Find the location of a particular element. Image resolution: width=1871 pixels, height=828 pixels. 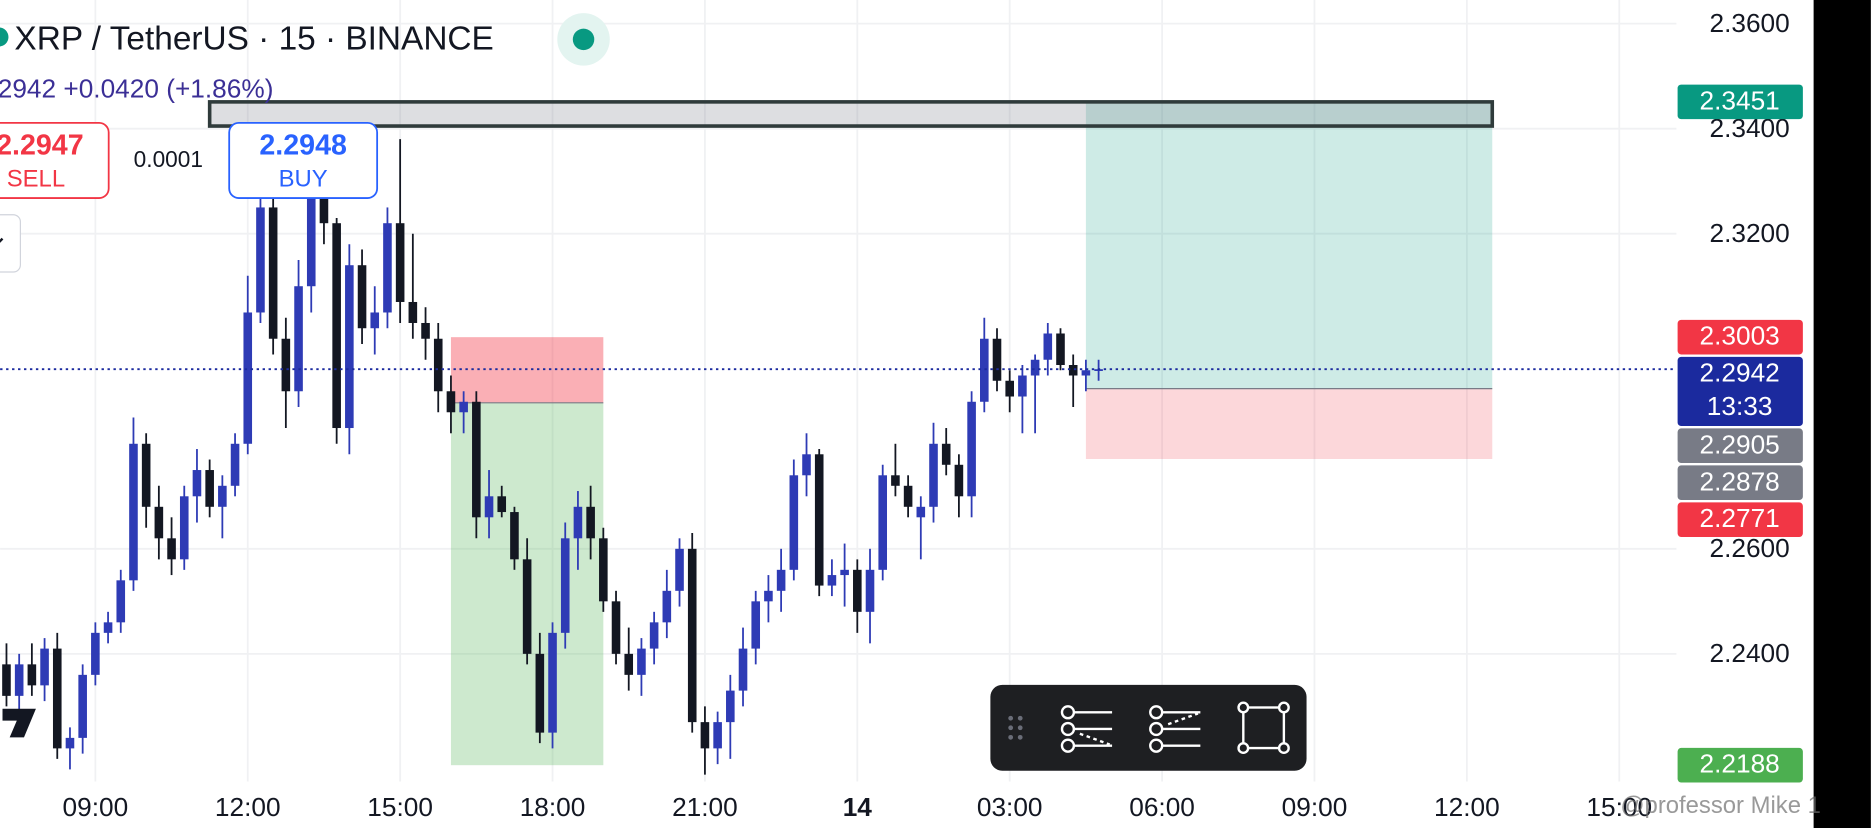

price-badge-label: 2.2771 is located at coordinates (1740, 518).